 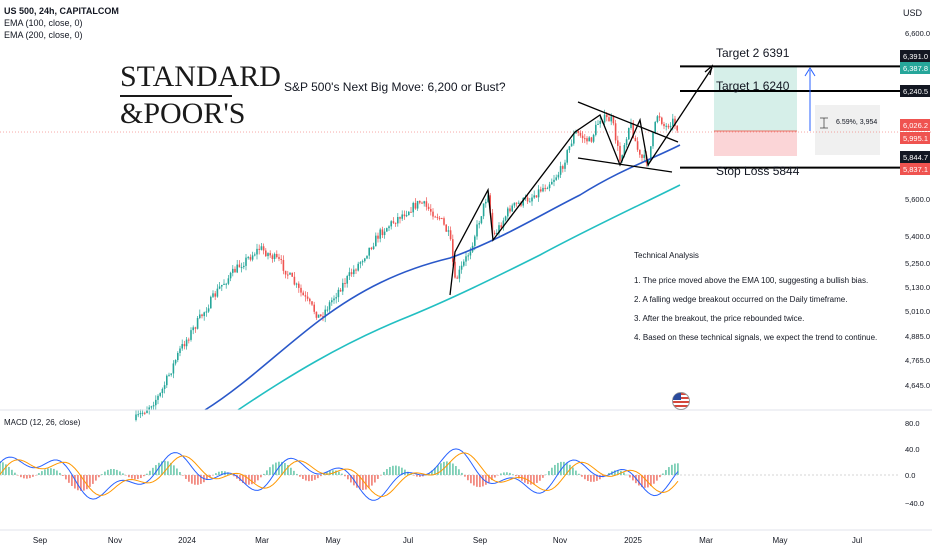 What do you see at coordinates (43, 35) in the screenshot?
I see `legend-ema200: EMA (200, close, 0)` at bounding box center [43, 35].